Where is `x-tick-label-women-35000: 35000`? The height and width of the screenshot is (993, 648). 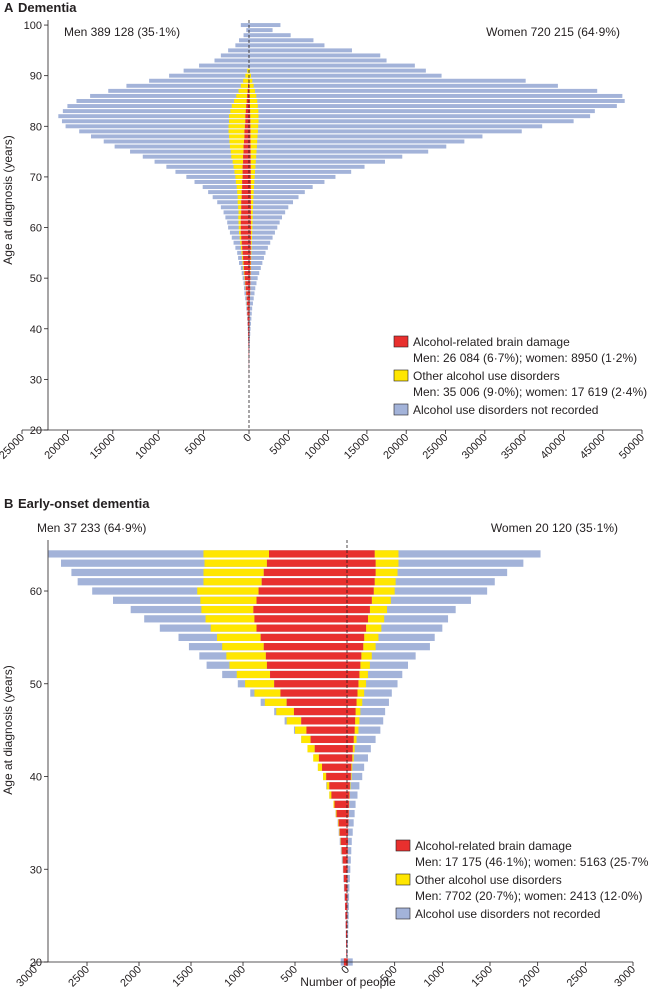
x-tick-label-women-35000: 35000 is located at coordinates (514, 447).